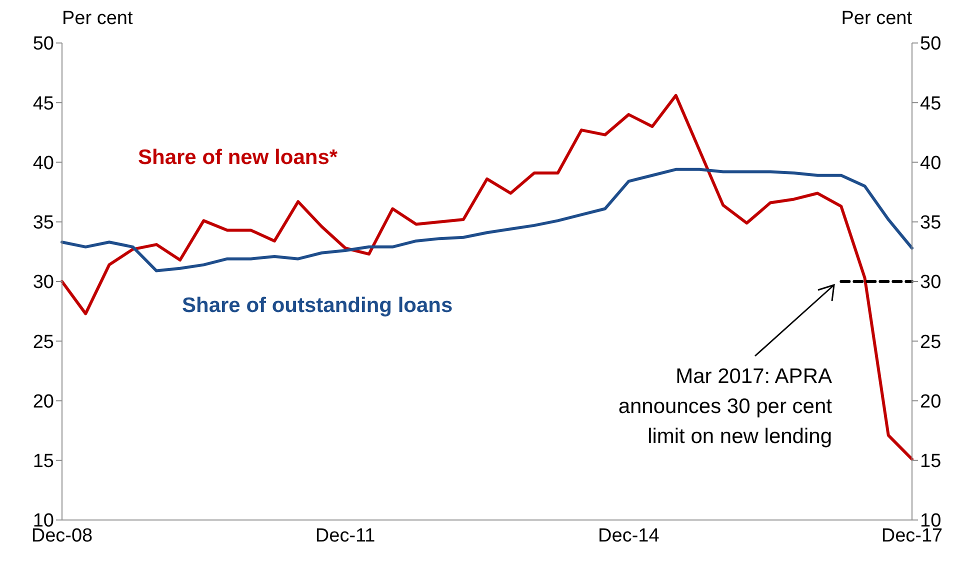 This screenshot has width=968, height=570. Describe the element at coordinates (43, 163) in the screenshot. I see `y-tick-label: 40` at that location.